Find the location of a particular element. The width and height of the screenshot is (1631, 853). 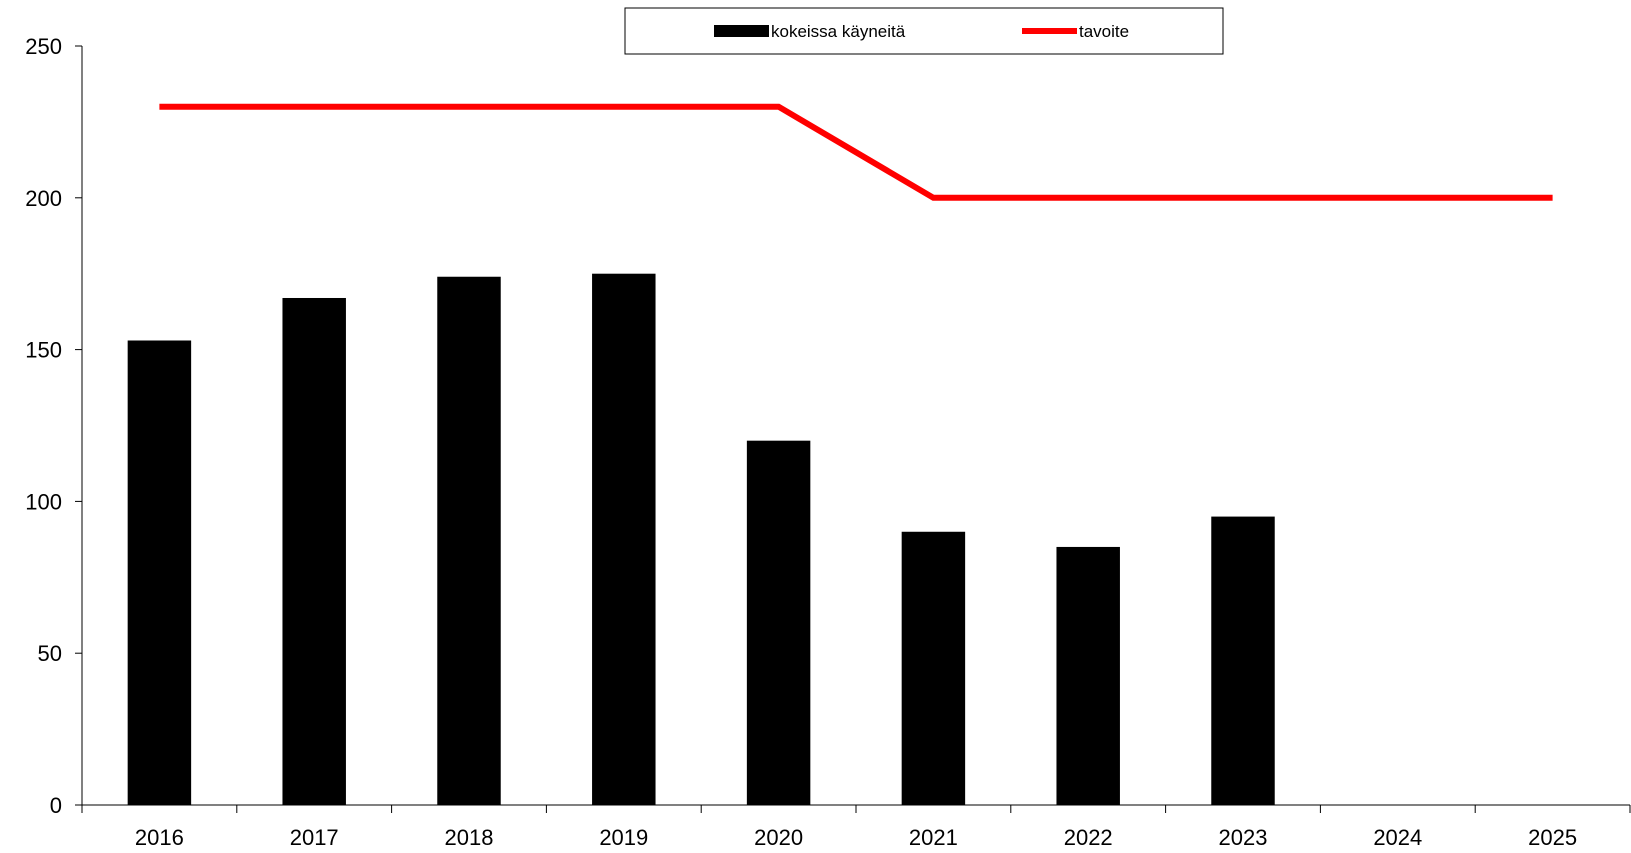

x-tick-label: 2025 is located at coordinates (1552, 837).